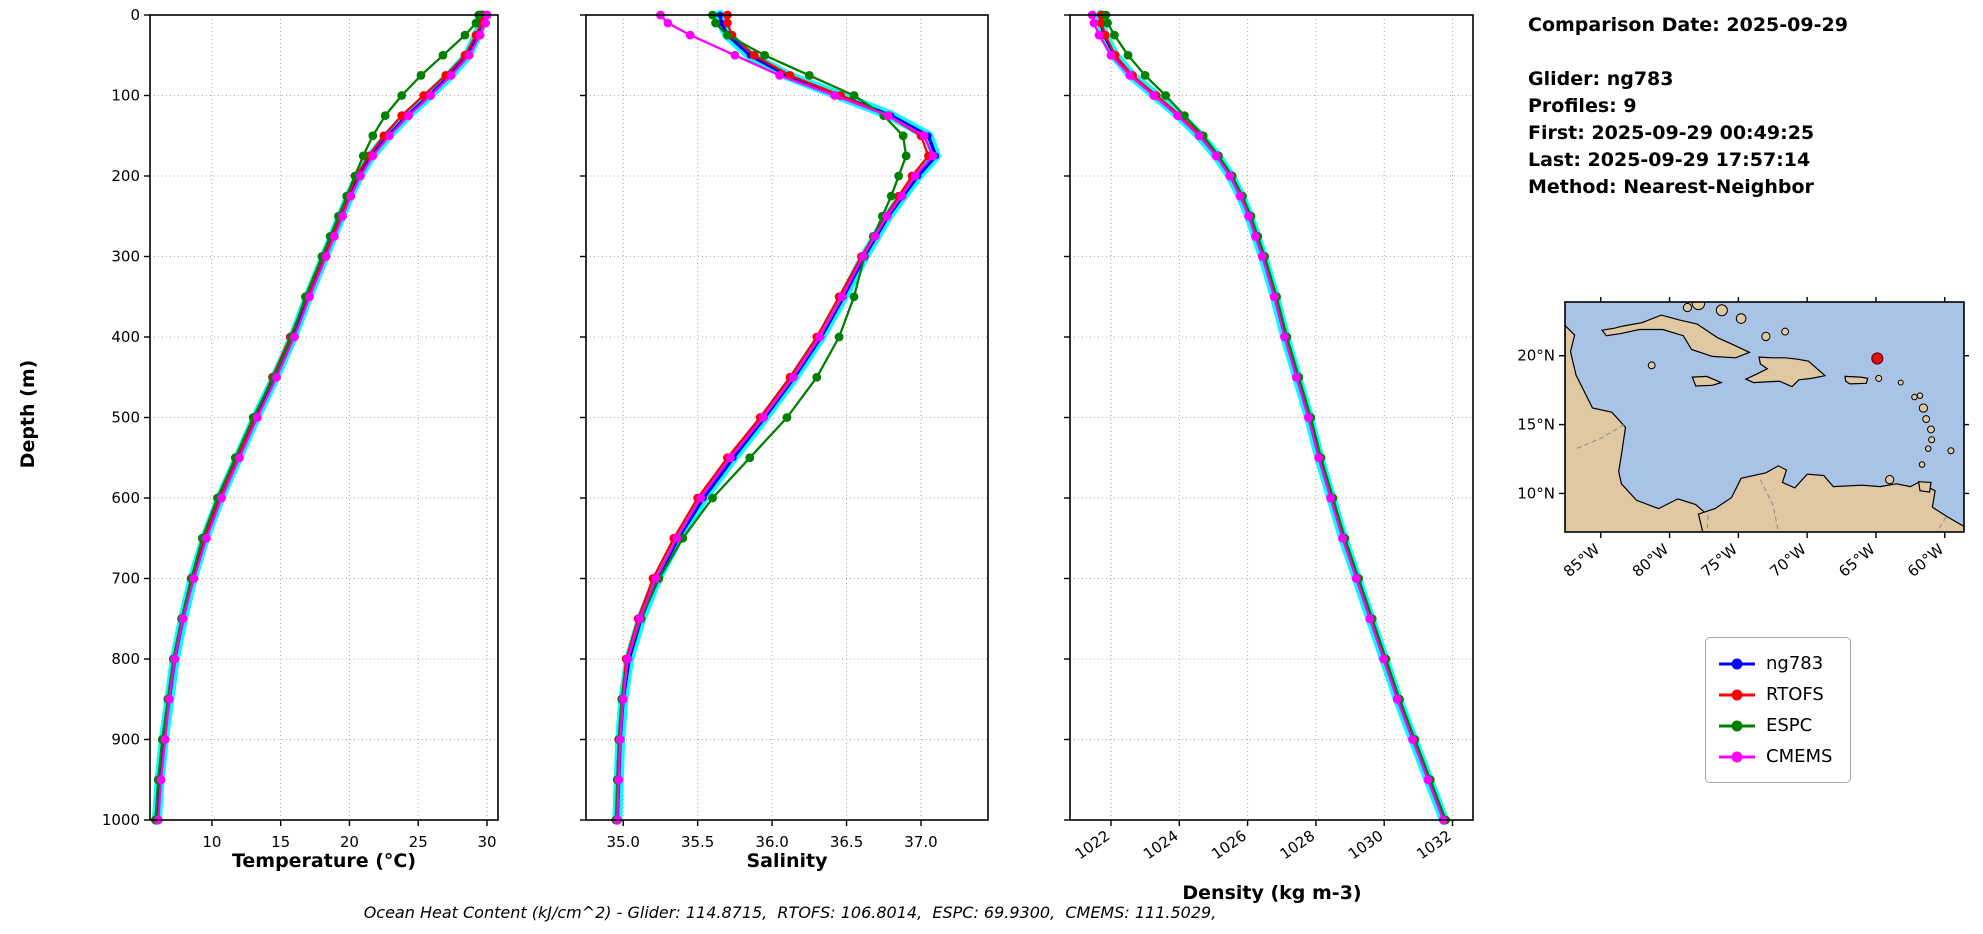 This screenshot has width=1983, height=934. Describe the element at coordinates (1764, 417) in the screenshot. I see `map-frame` at that location.